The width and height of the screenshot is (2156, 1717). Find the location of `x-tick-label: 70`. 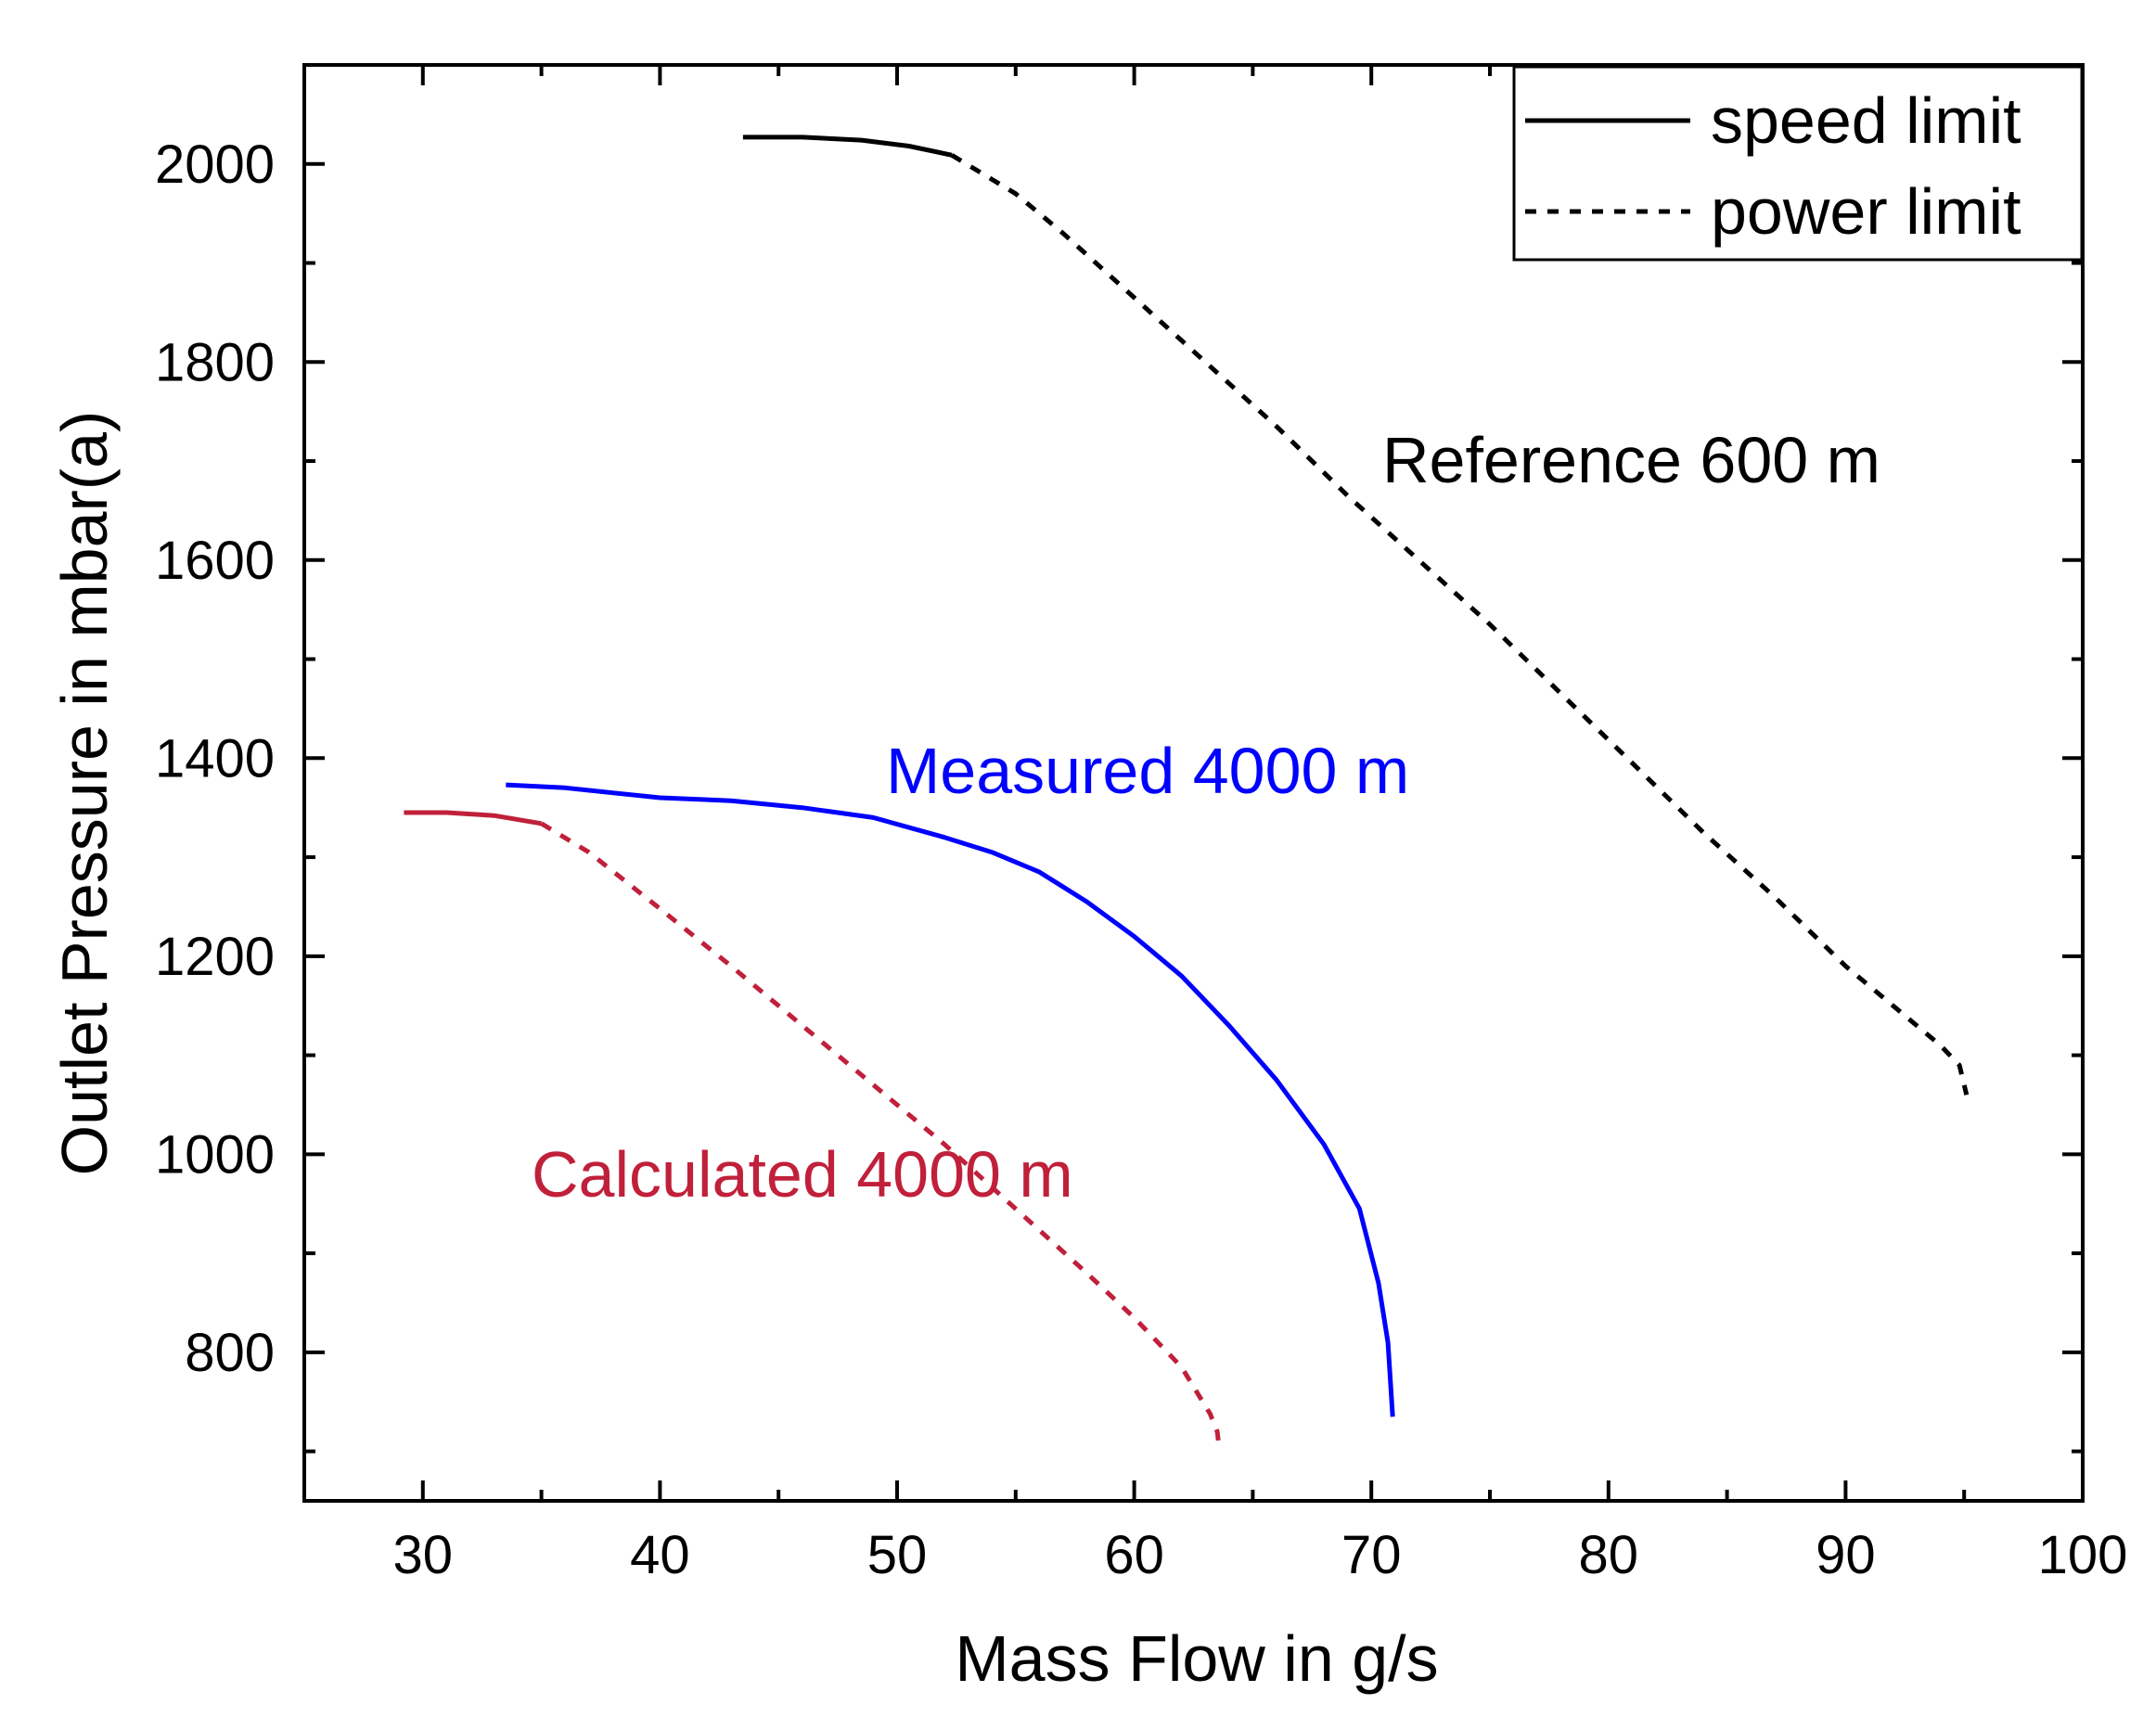

x-tick-label: 70 is located at coordinates (1371, 1555).